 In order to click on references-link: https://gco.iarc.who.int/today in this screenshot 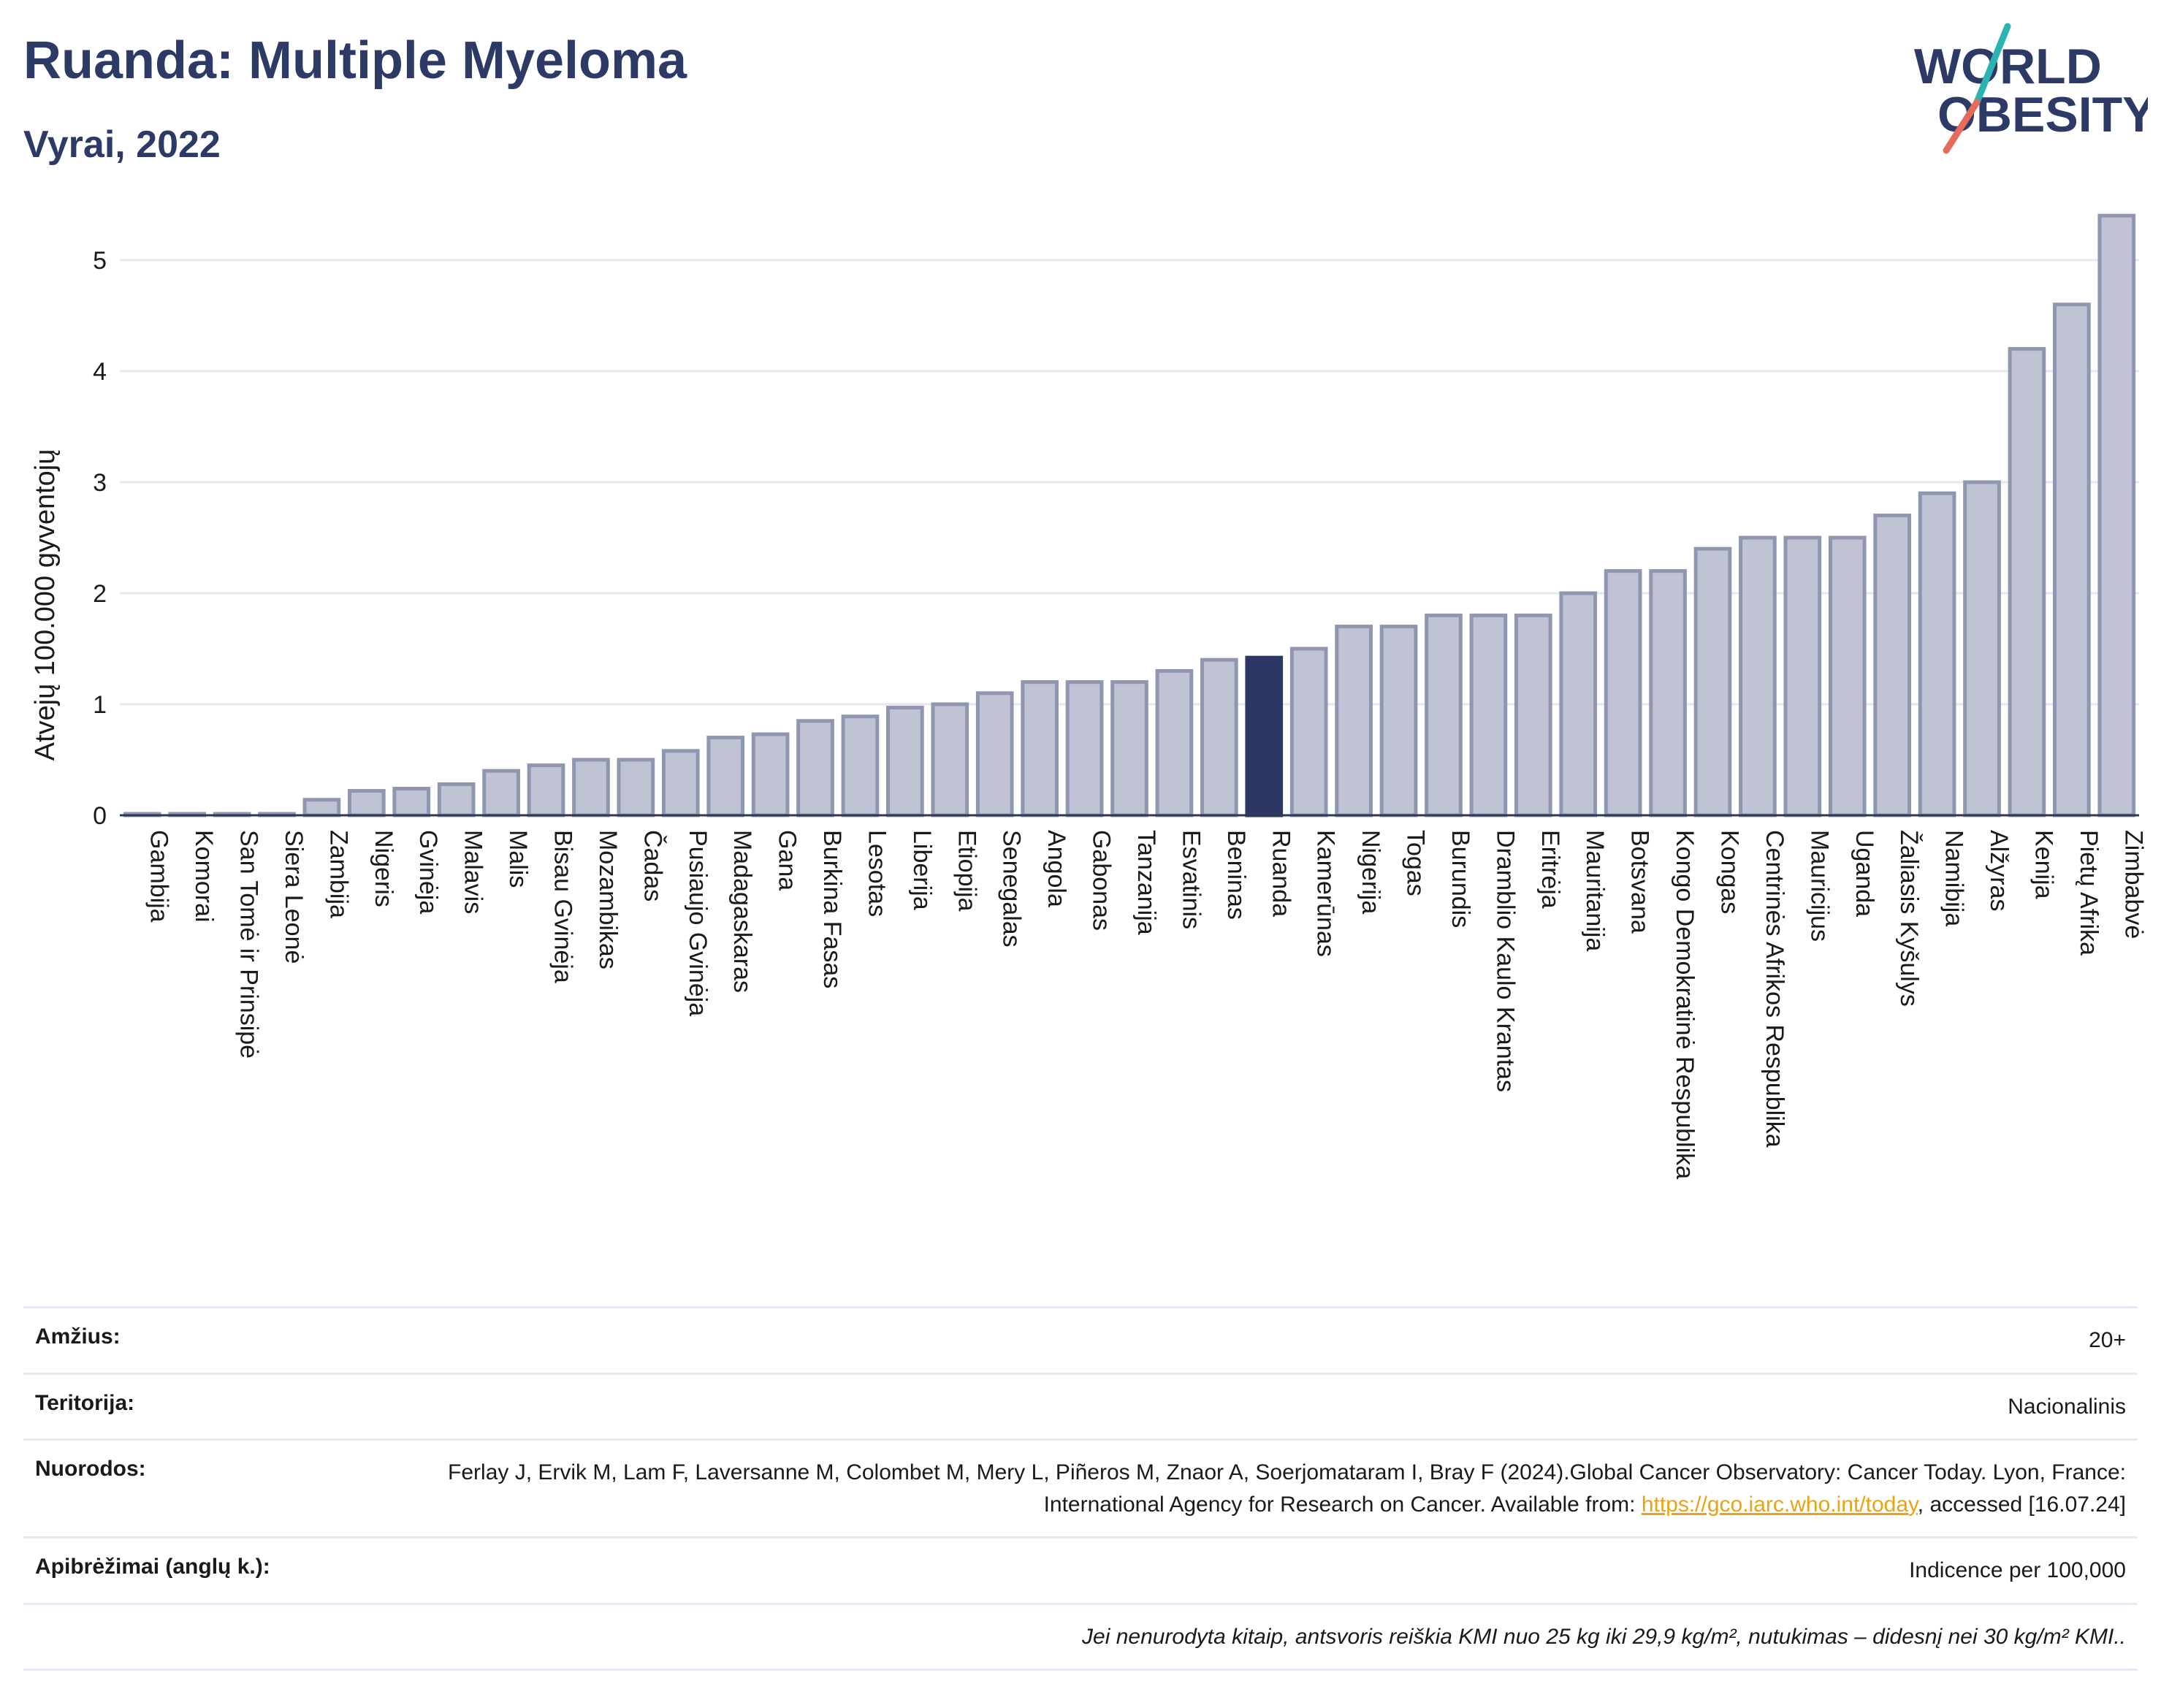, I will do `click(1780, 1504)`.